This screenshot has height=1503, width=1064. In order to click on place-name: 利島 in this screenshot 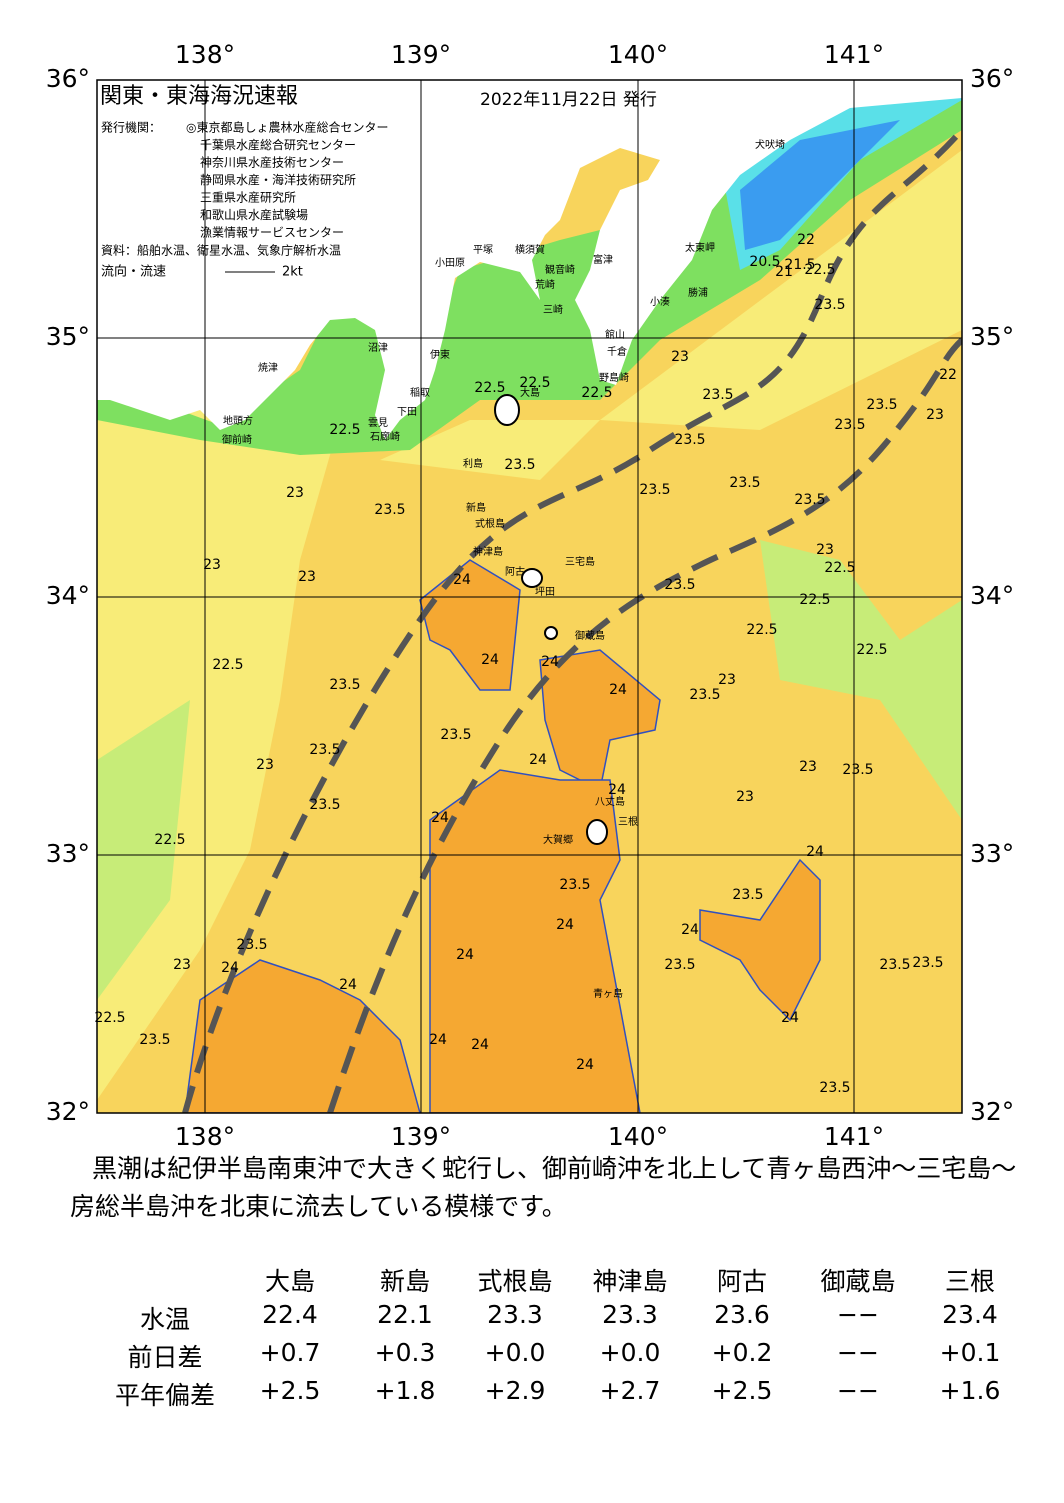, I will do `click(473, 463)`.